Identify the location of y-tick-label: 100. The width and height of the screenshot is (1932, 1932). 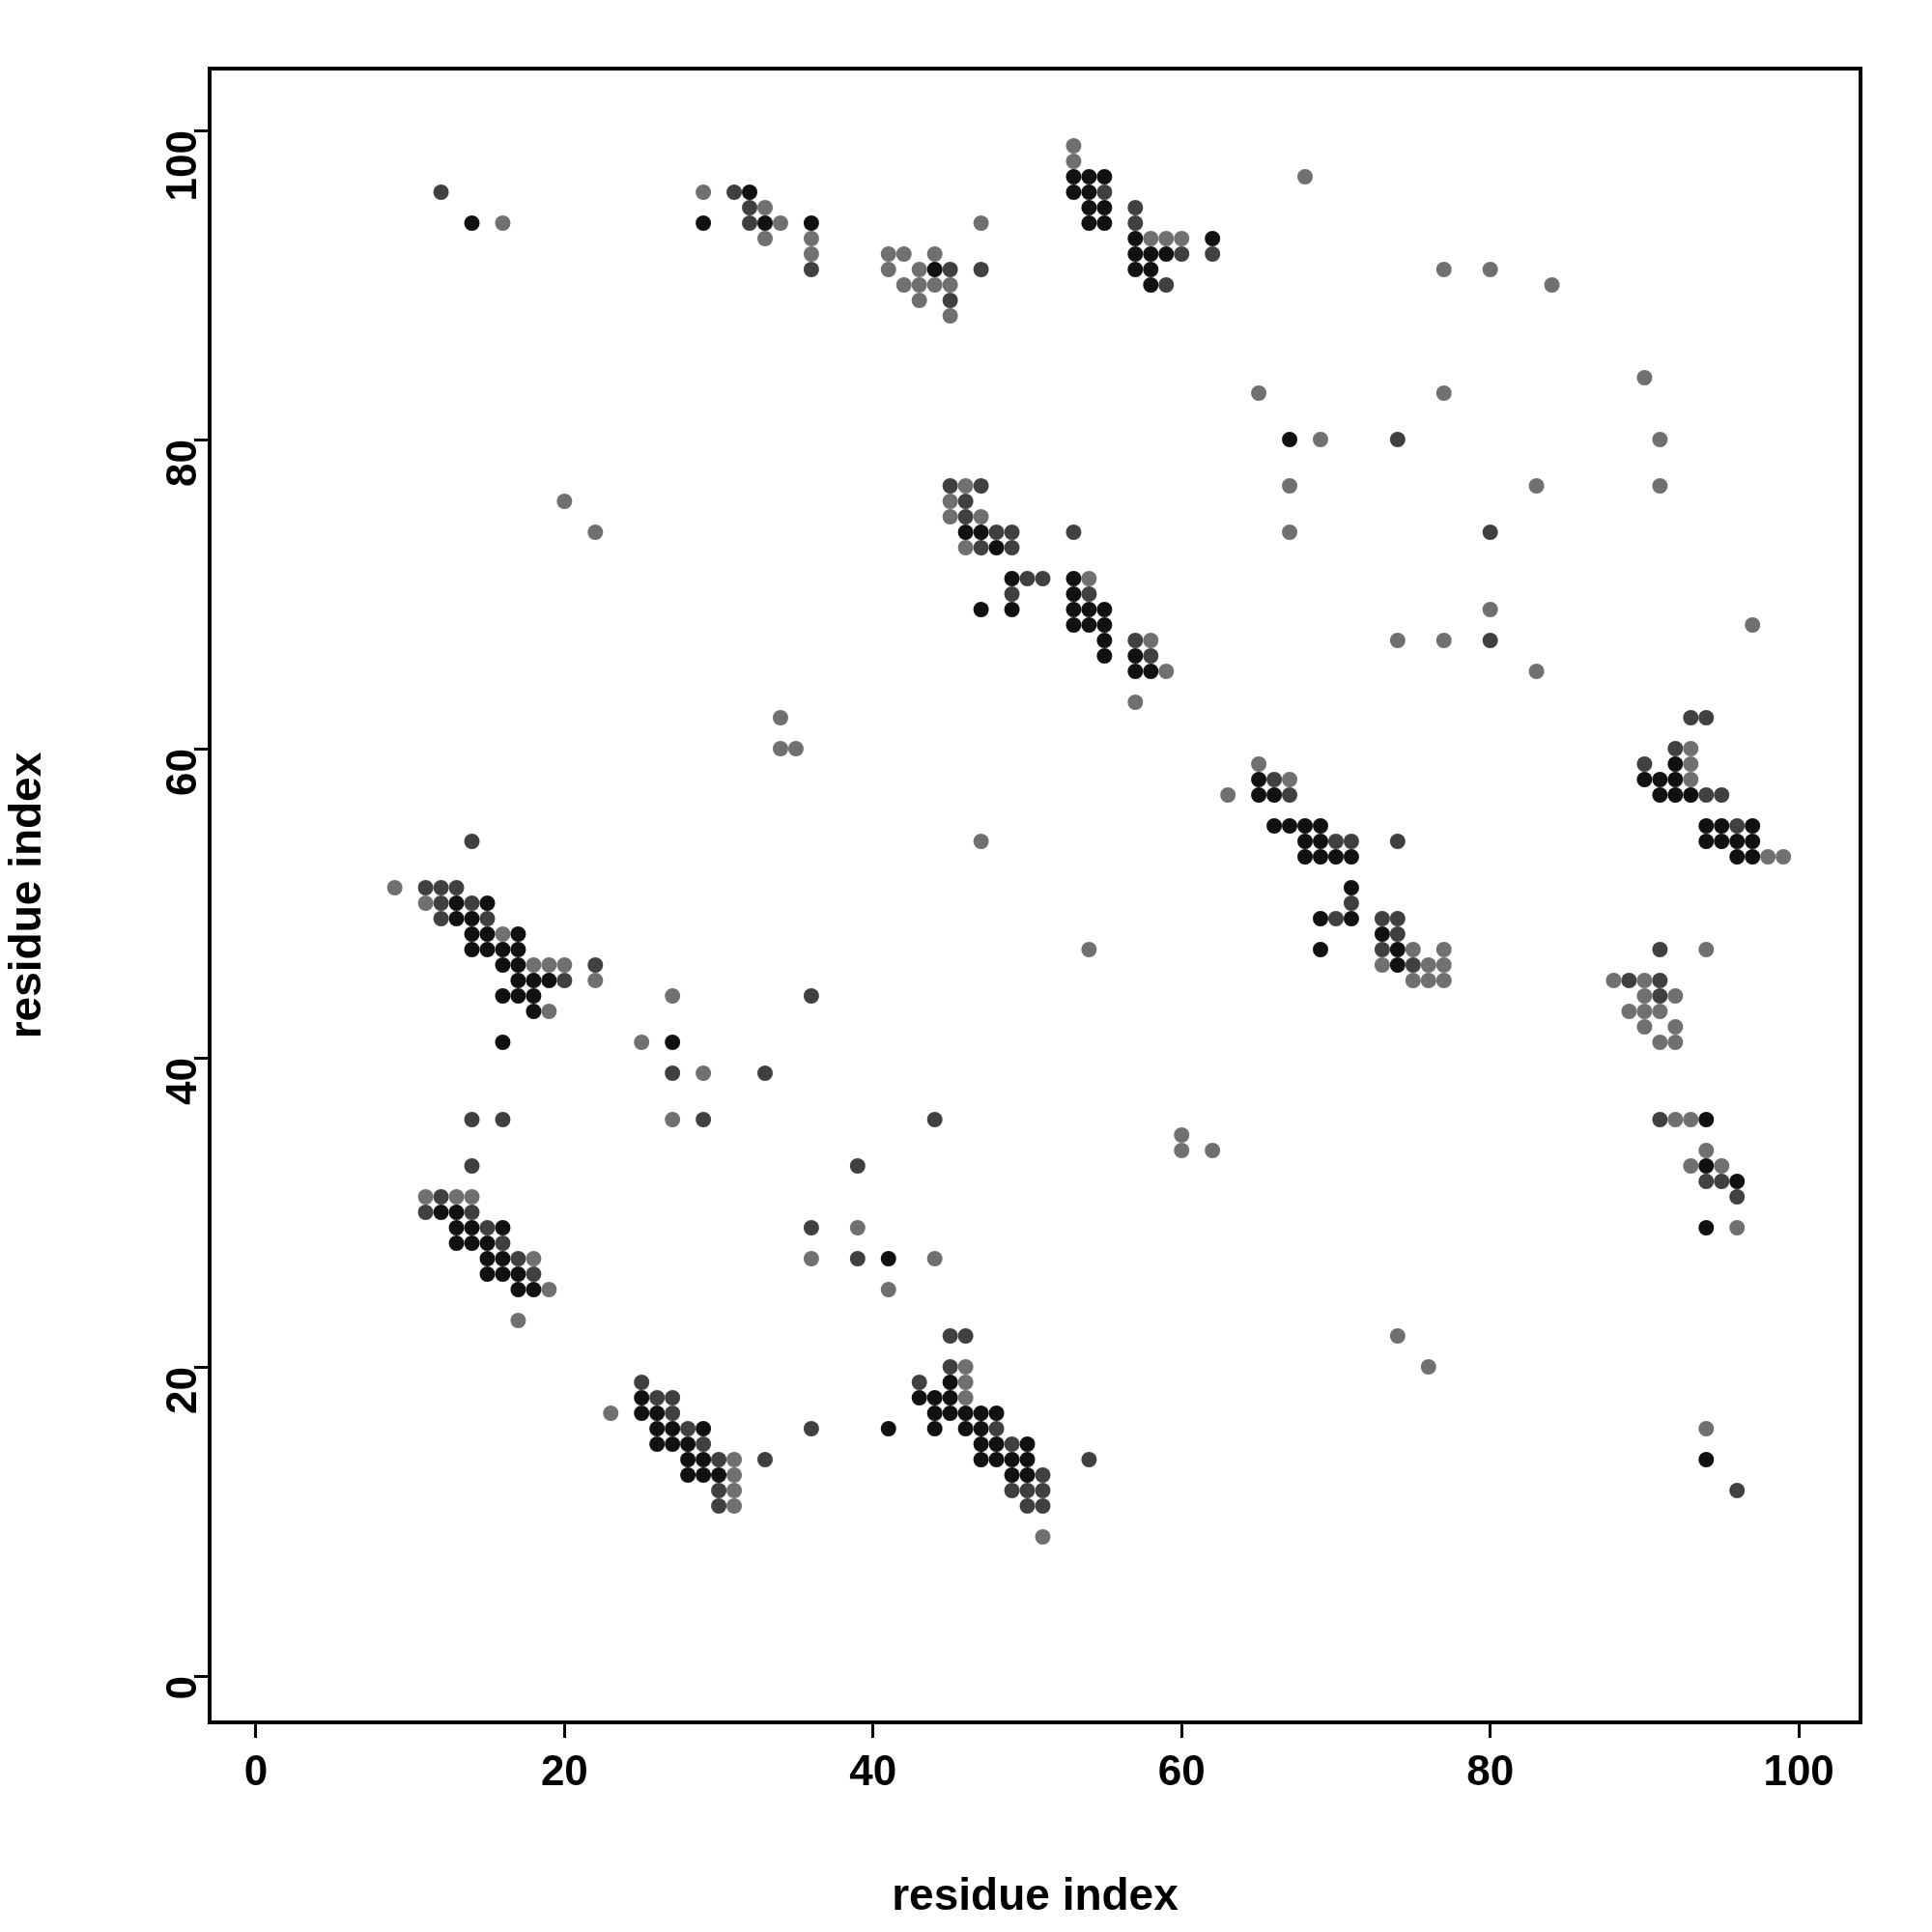
(181, 166).